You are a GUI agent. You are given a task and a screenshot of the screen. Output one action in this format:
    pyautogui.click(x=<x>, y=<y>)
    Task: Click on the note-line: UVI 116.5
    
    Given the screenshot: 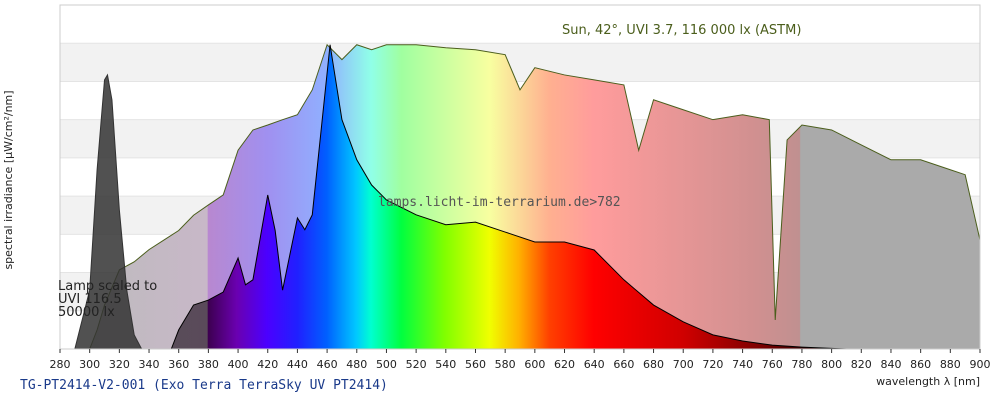 What is the action you would take?
    pyautogui.click(x=90, y=299)
    